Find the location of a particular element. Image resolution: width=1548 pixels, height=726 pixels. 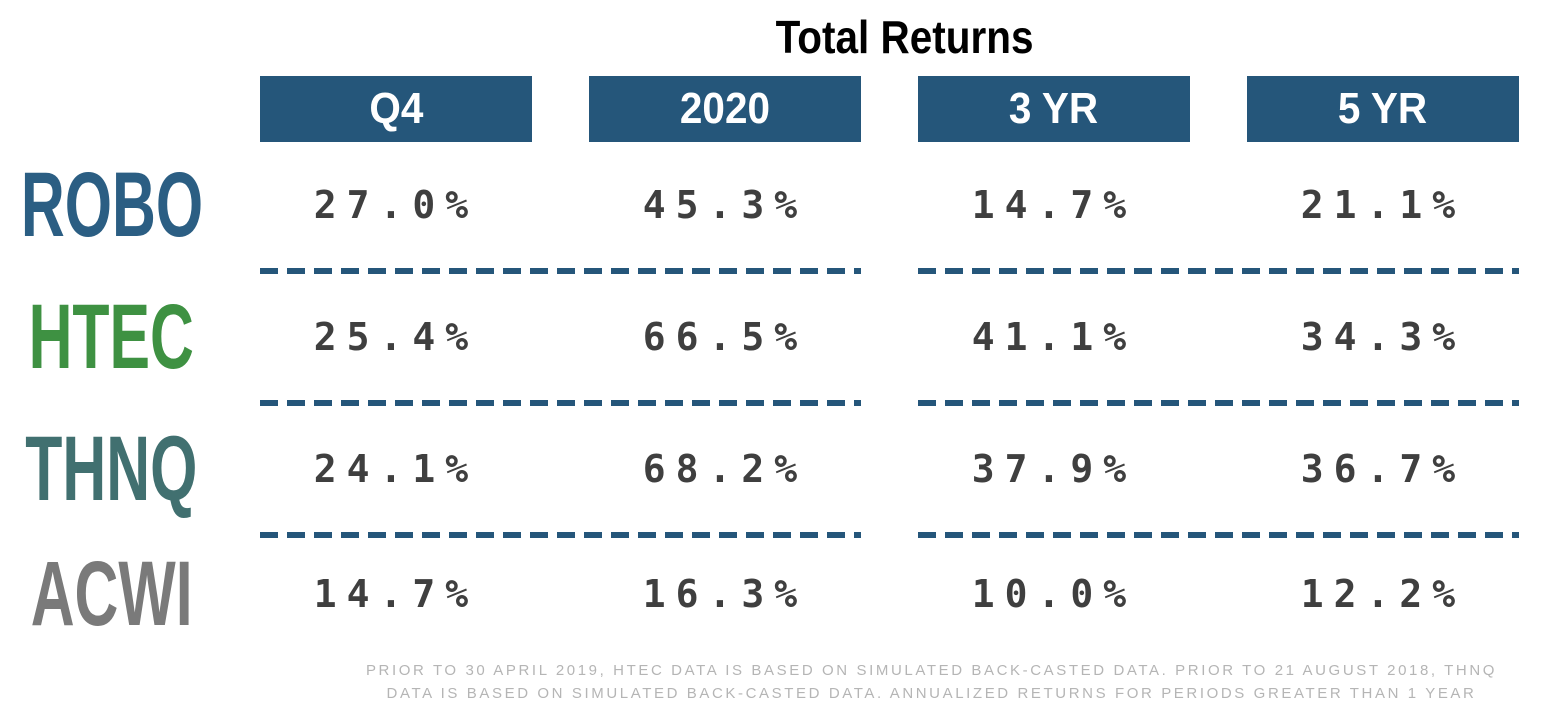

cell-acwi-5yr: 12.2% is located at coordinates (1383, 594).